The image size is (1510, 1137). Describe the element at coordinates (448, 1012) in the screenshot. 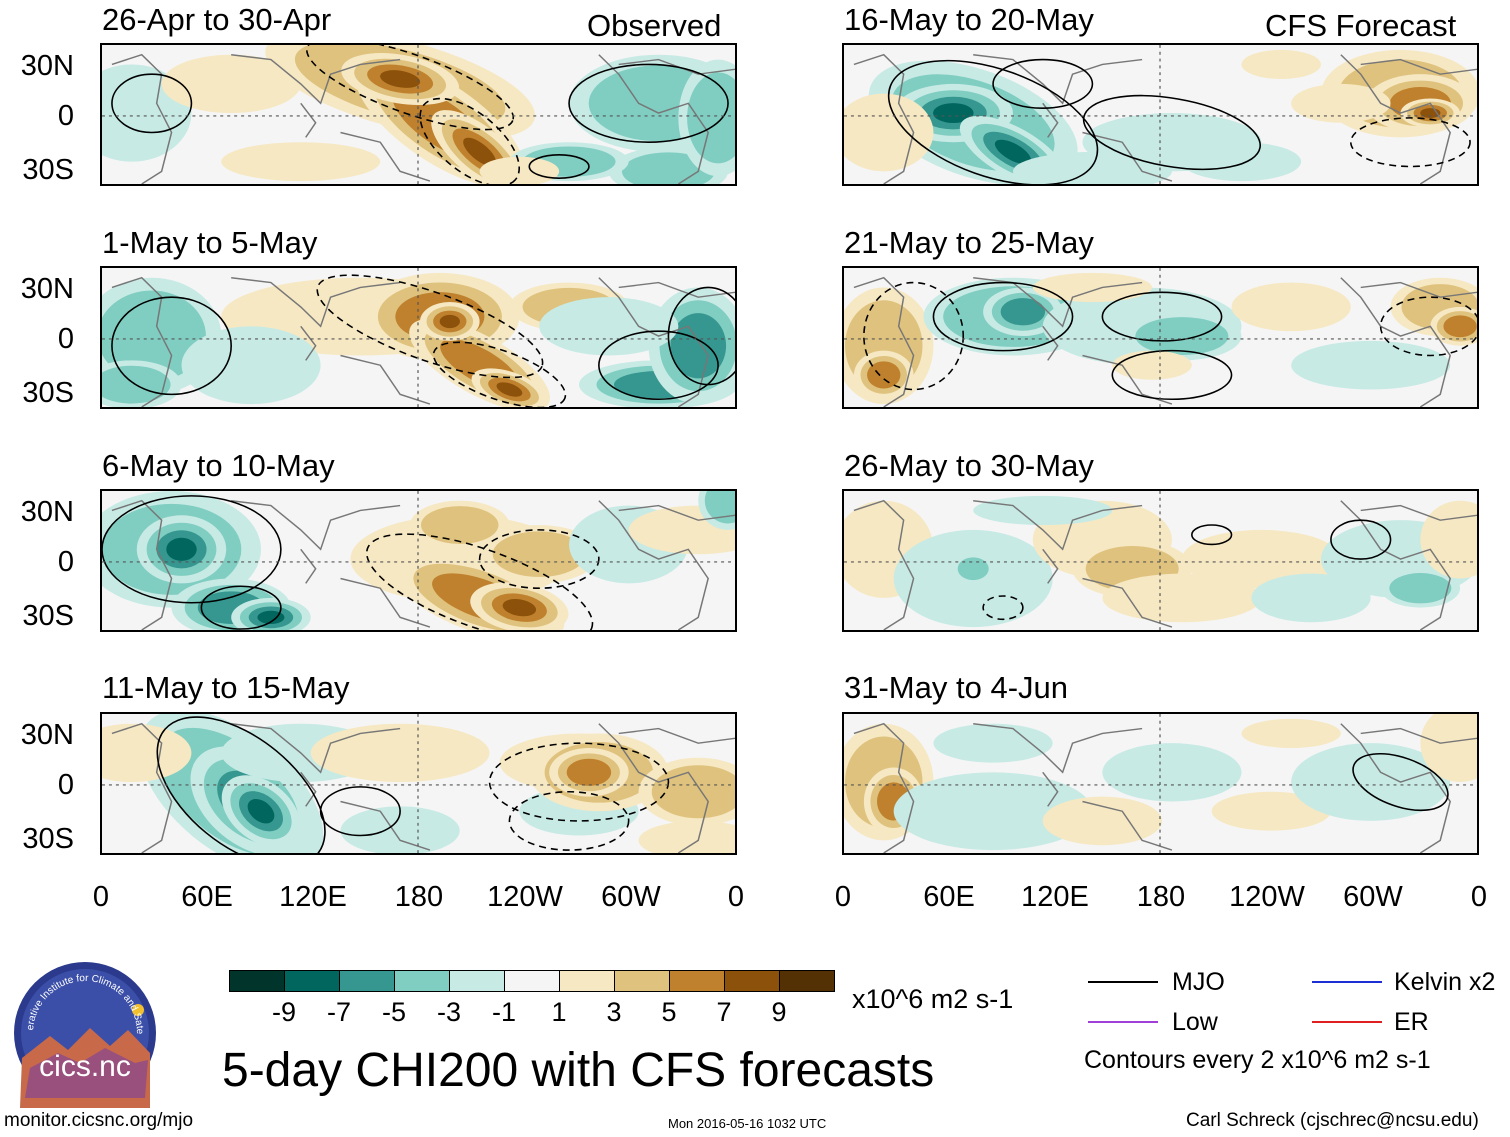

I see `colorbar-tick-label: -3` at that location.